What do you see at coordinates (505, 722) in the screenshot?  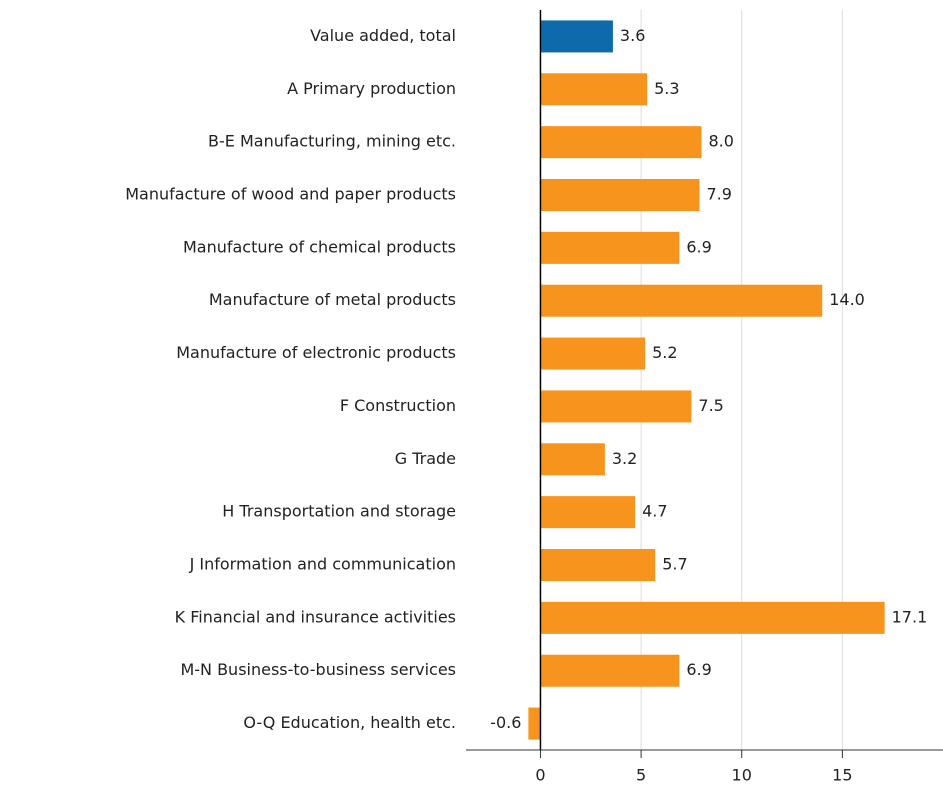 I see `value-label: -0.6` at bounding box center [505, 722].